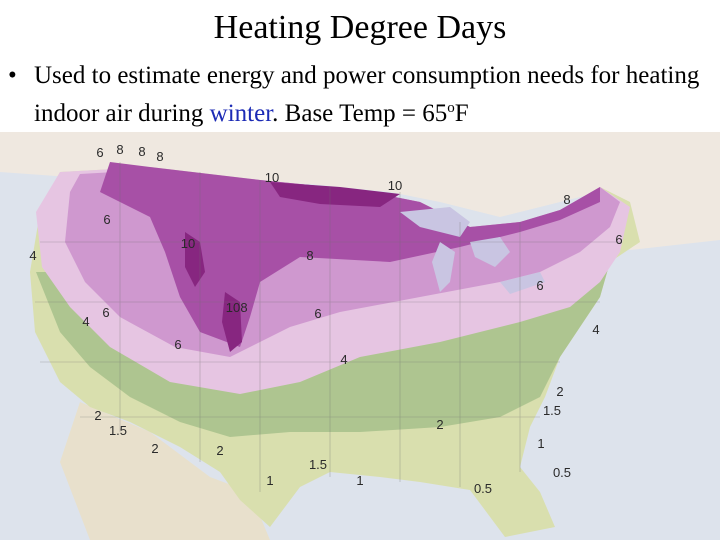 Image resolution: width=720 pixels, height=540 pixels. Describe the element at coordinates (219, 450) in the screenshot. I see `contour-label-2-sw2: 2` at that location.